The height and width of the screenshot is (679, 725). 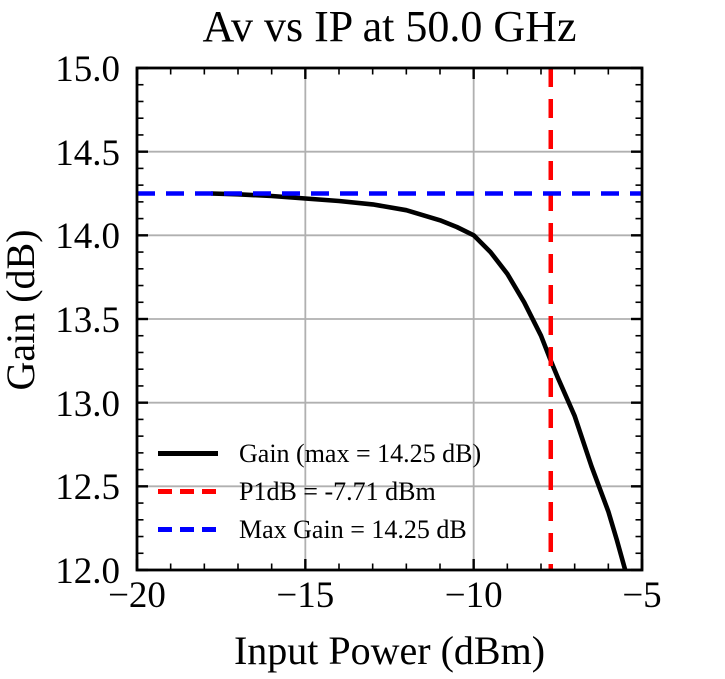 What do you see at coordinates (21, 310) in the screenshot?
I see `y-axis-label: Gain (dB)` at bounding box center [21, 310].